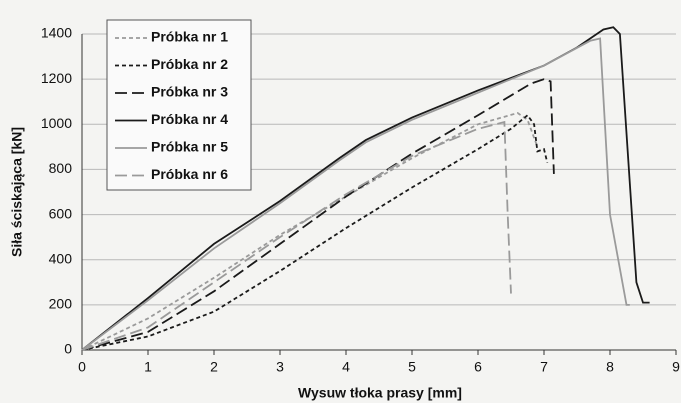 The height and width of the screenshot is (403, 681). Describe the element at coordinates (56, 33) in the screenshot. I see `y-tick-label: 1400` at that location.